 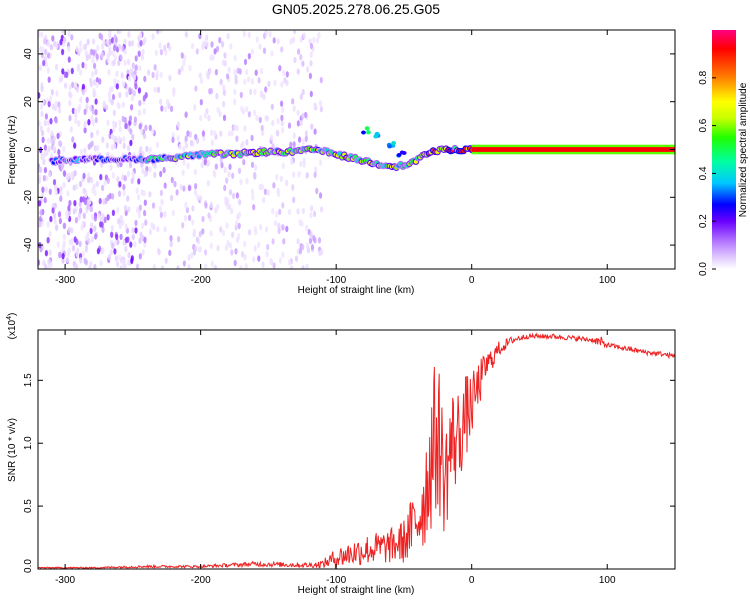 I want to click on y-tick-label: 40, so click(x=28, y=54).